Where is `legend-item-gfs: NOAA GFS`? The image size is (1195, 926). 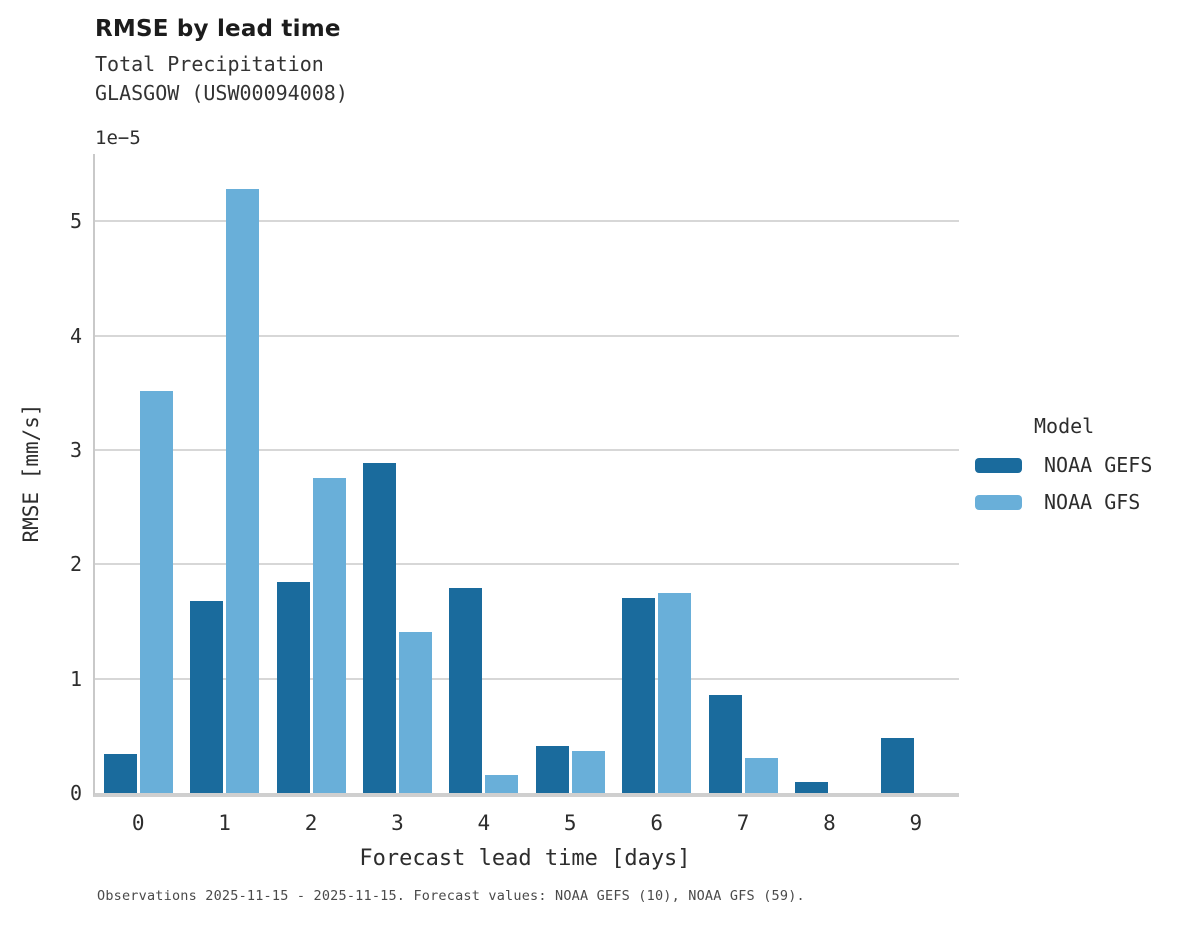 legend-item-gfs: NOAA GFS is located at coordinates (1080, 502).